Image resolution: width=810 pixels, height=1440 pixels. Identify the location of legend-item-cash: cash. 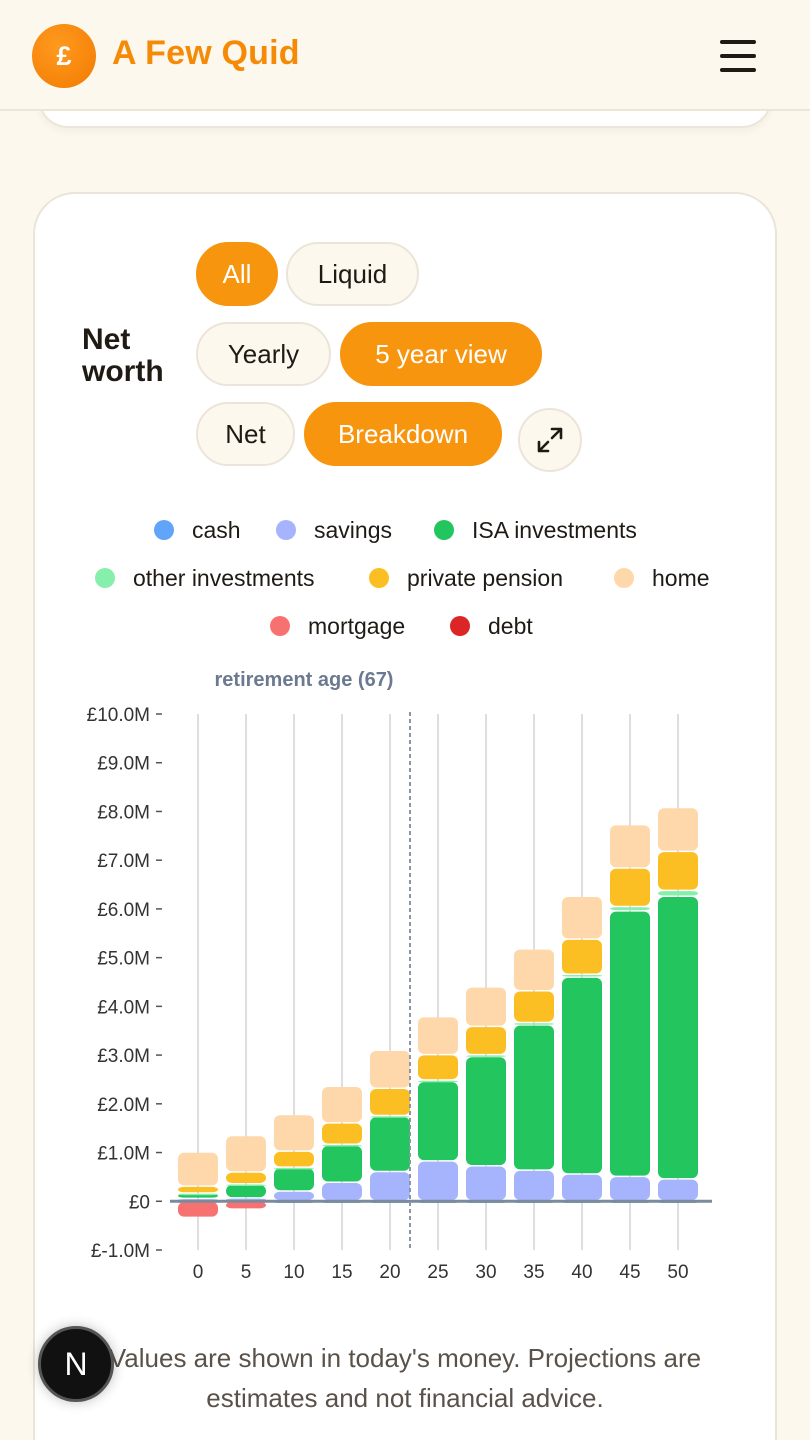
(197, 530).